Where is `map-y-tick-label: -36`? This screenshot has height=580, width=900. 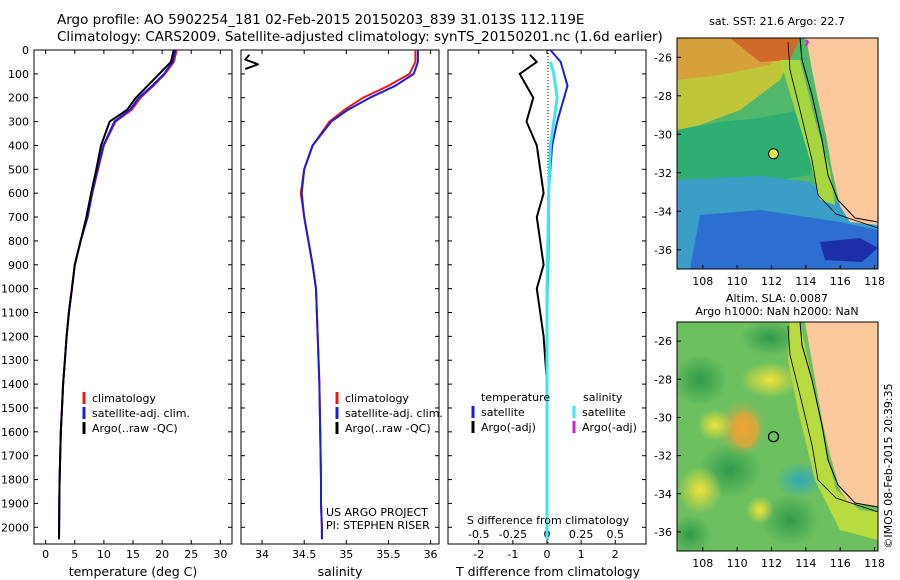 map-y-tick-label: -36 is located at coordinates (663, 250).